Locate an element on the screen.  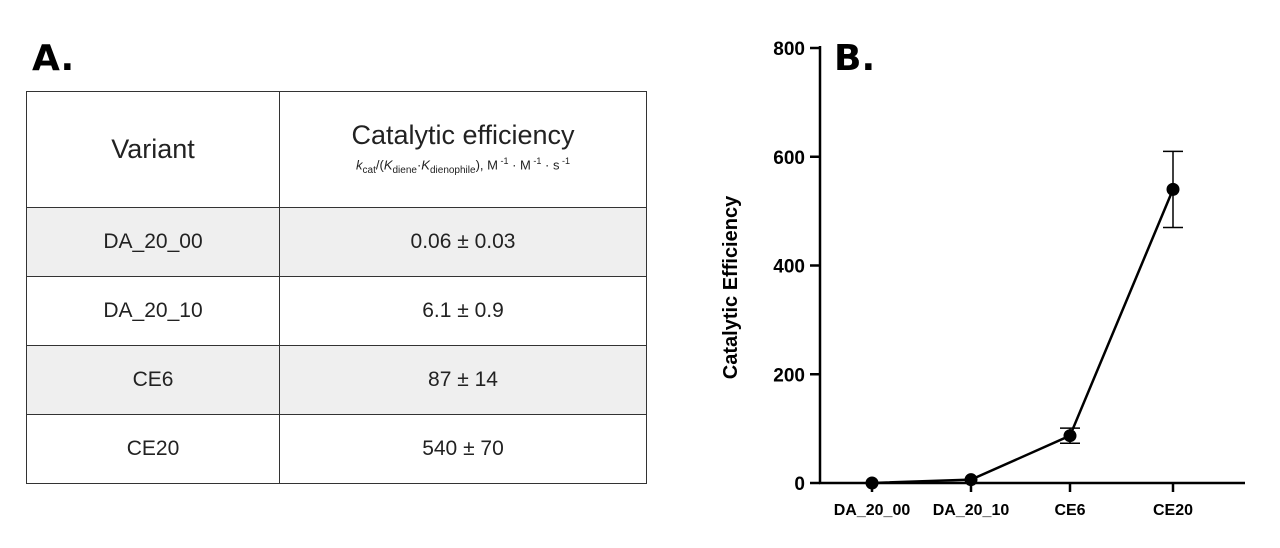
units-K1: K is located at coordinates (388, 164).